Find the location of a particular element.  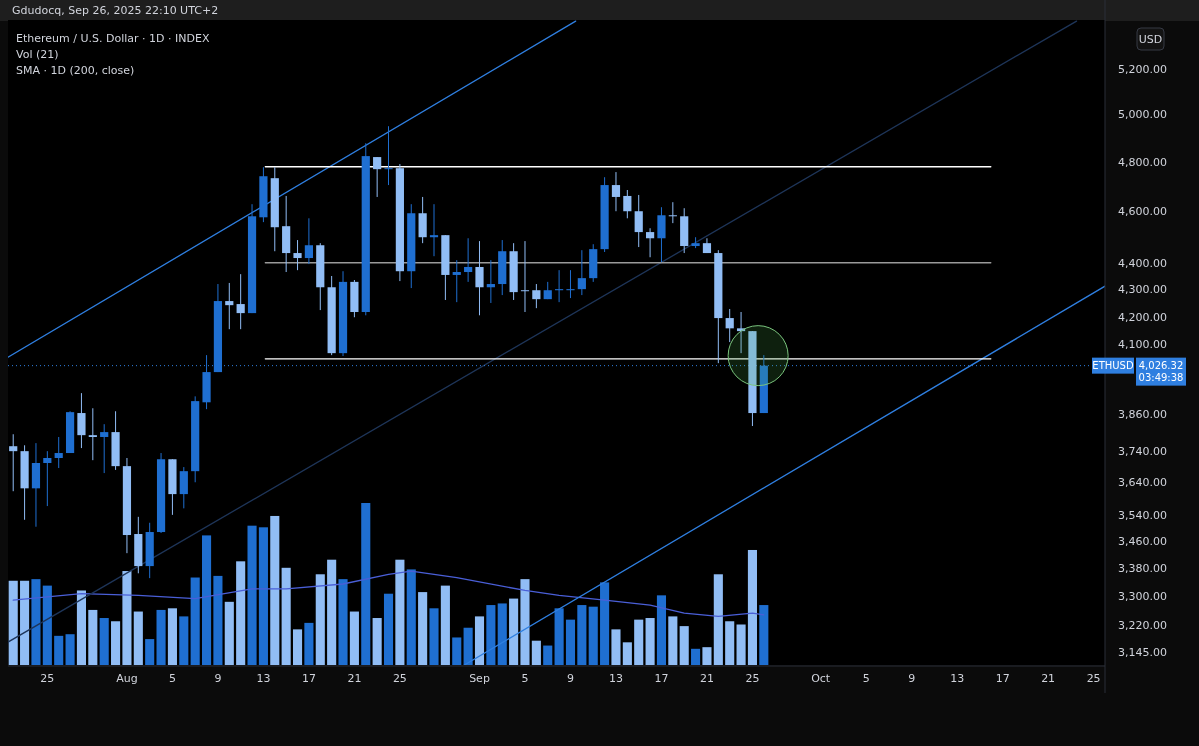

chart-subtitle: Gdudocq, Sep 26, 2025 22:10 UTC+2 is located at coordinates (115, 10).